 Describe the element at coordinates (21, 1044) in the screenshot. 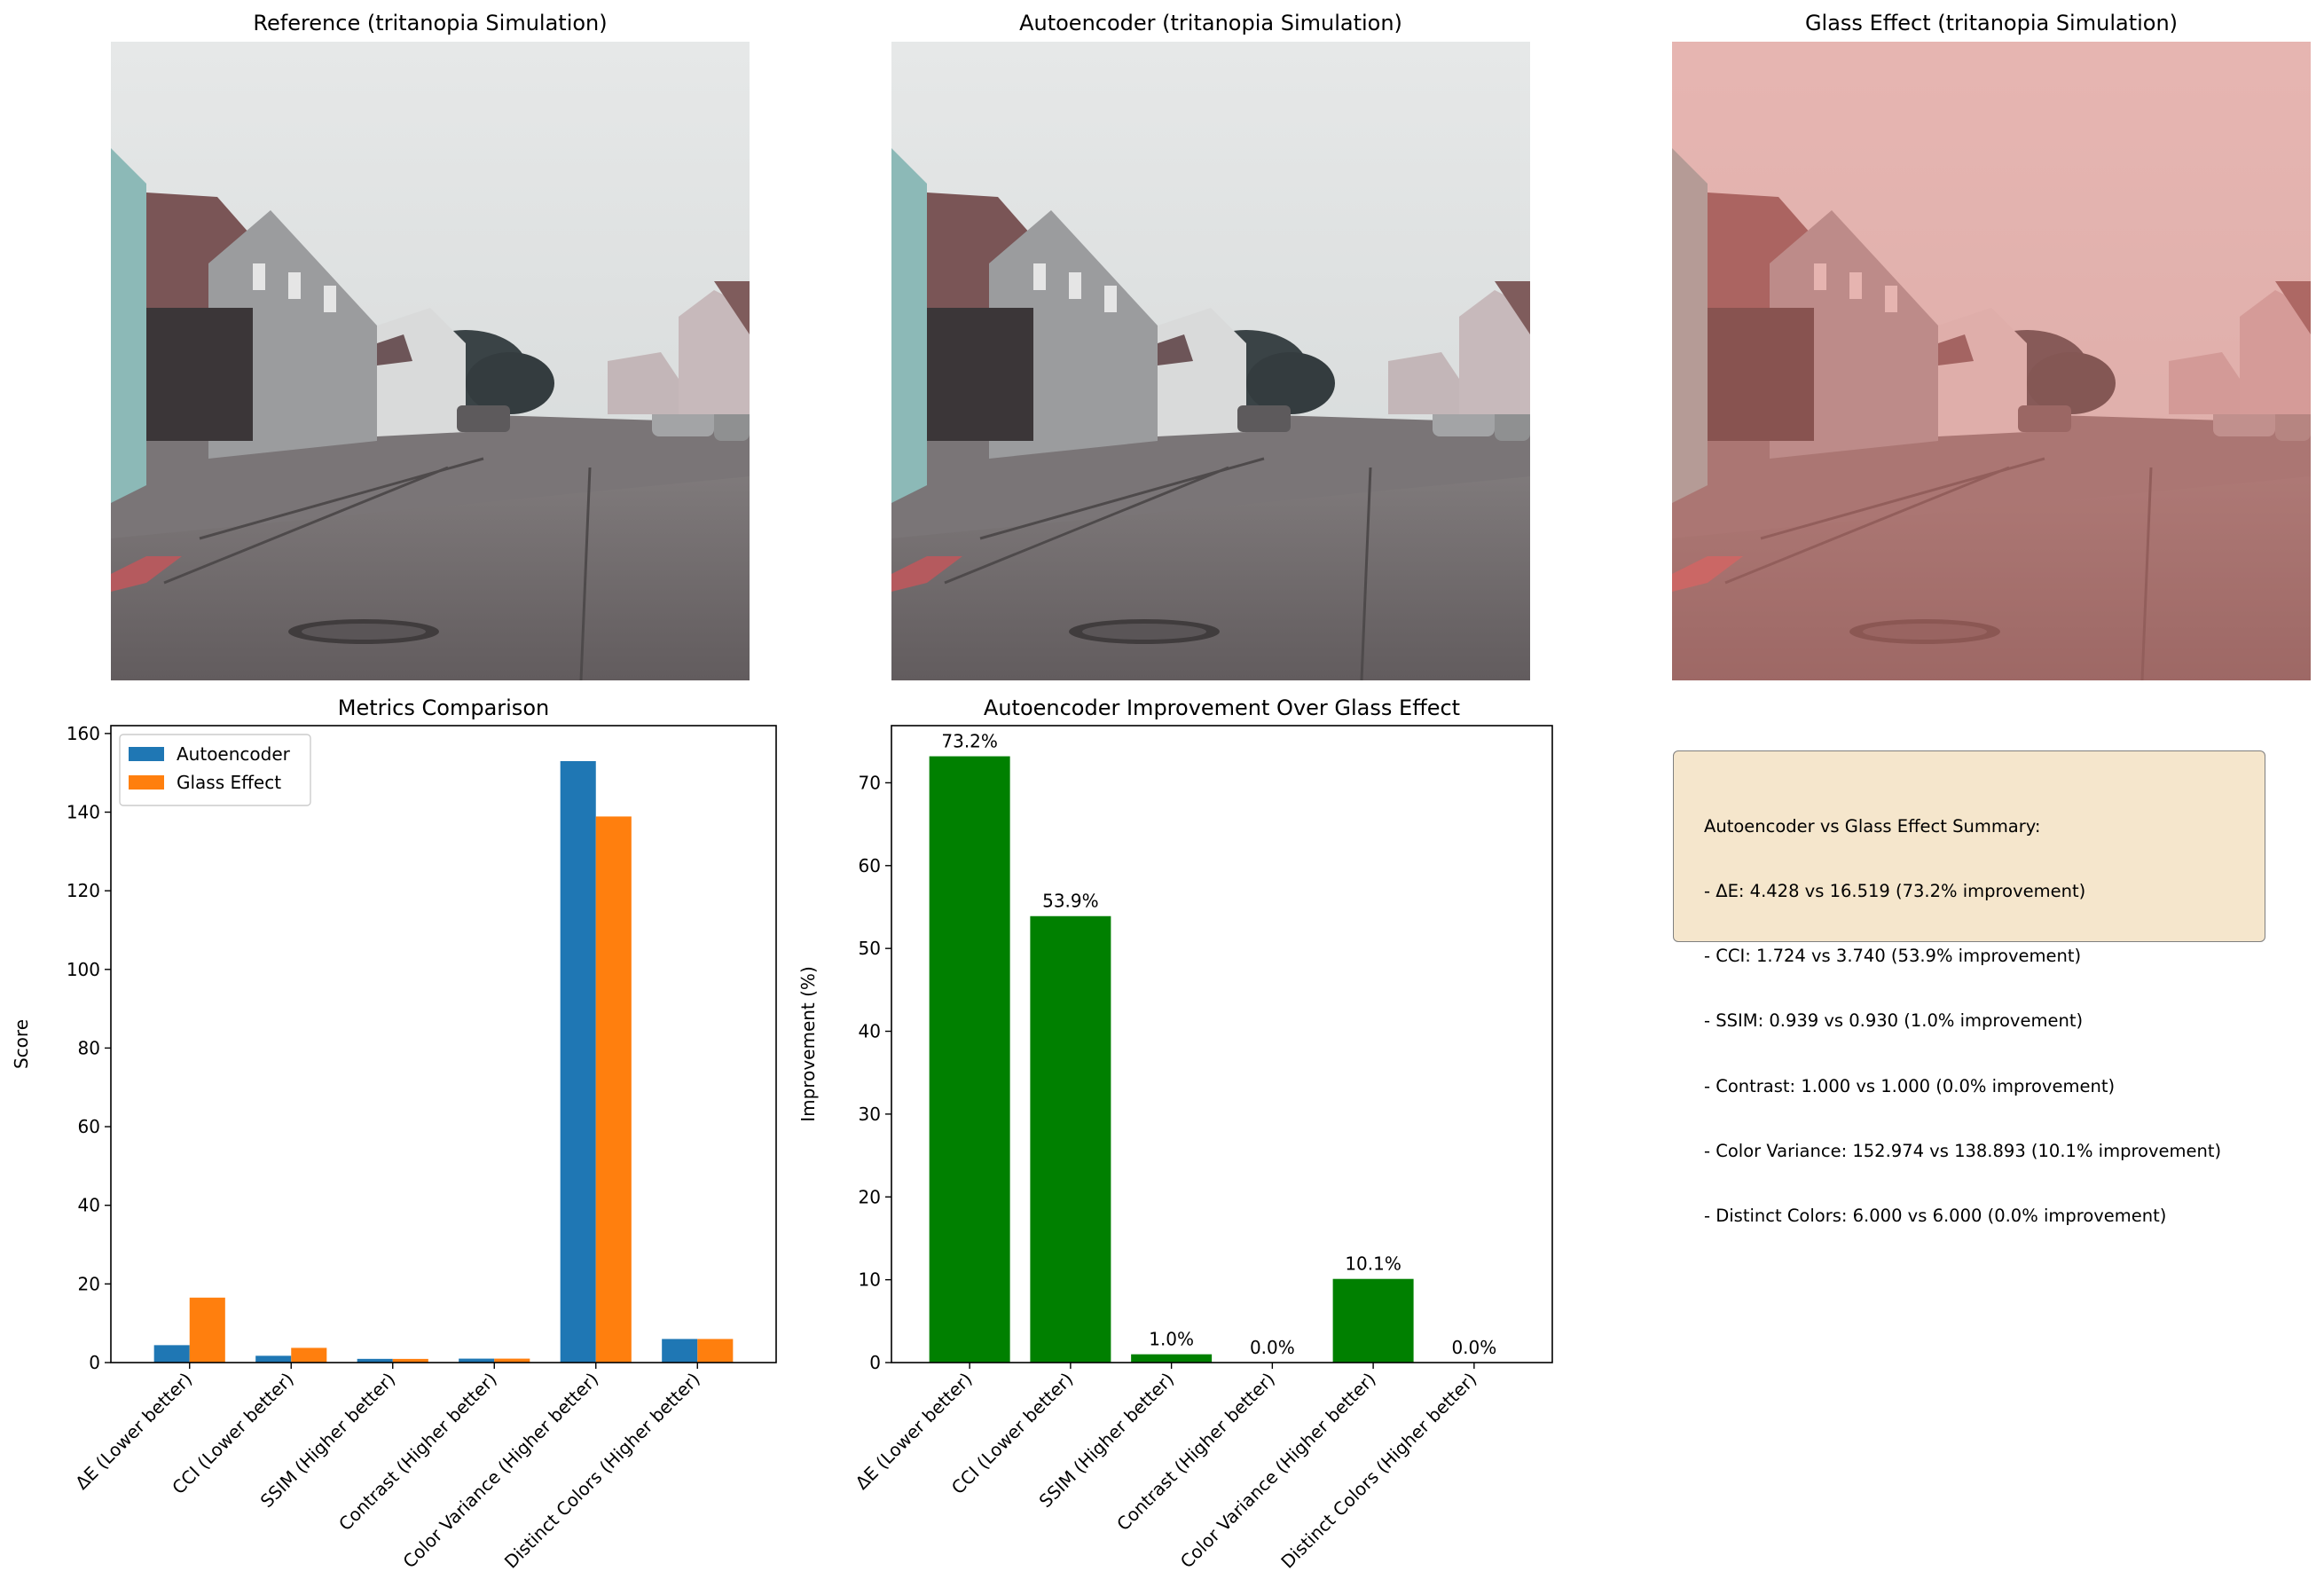

I see `y-axis-label: Score` at that location.